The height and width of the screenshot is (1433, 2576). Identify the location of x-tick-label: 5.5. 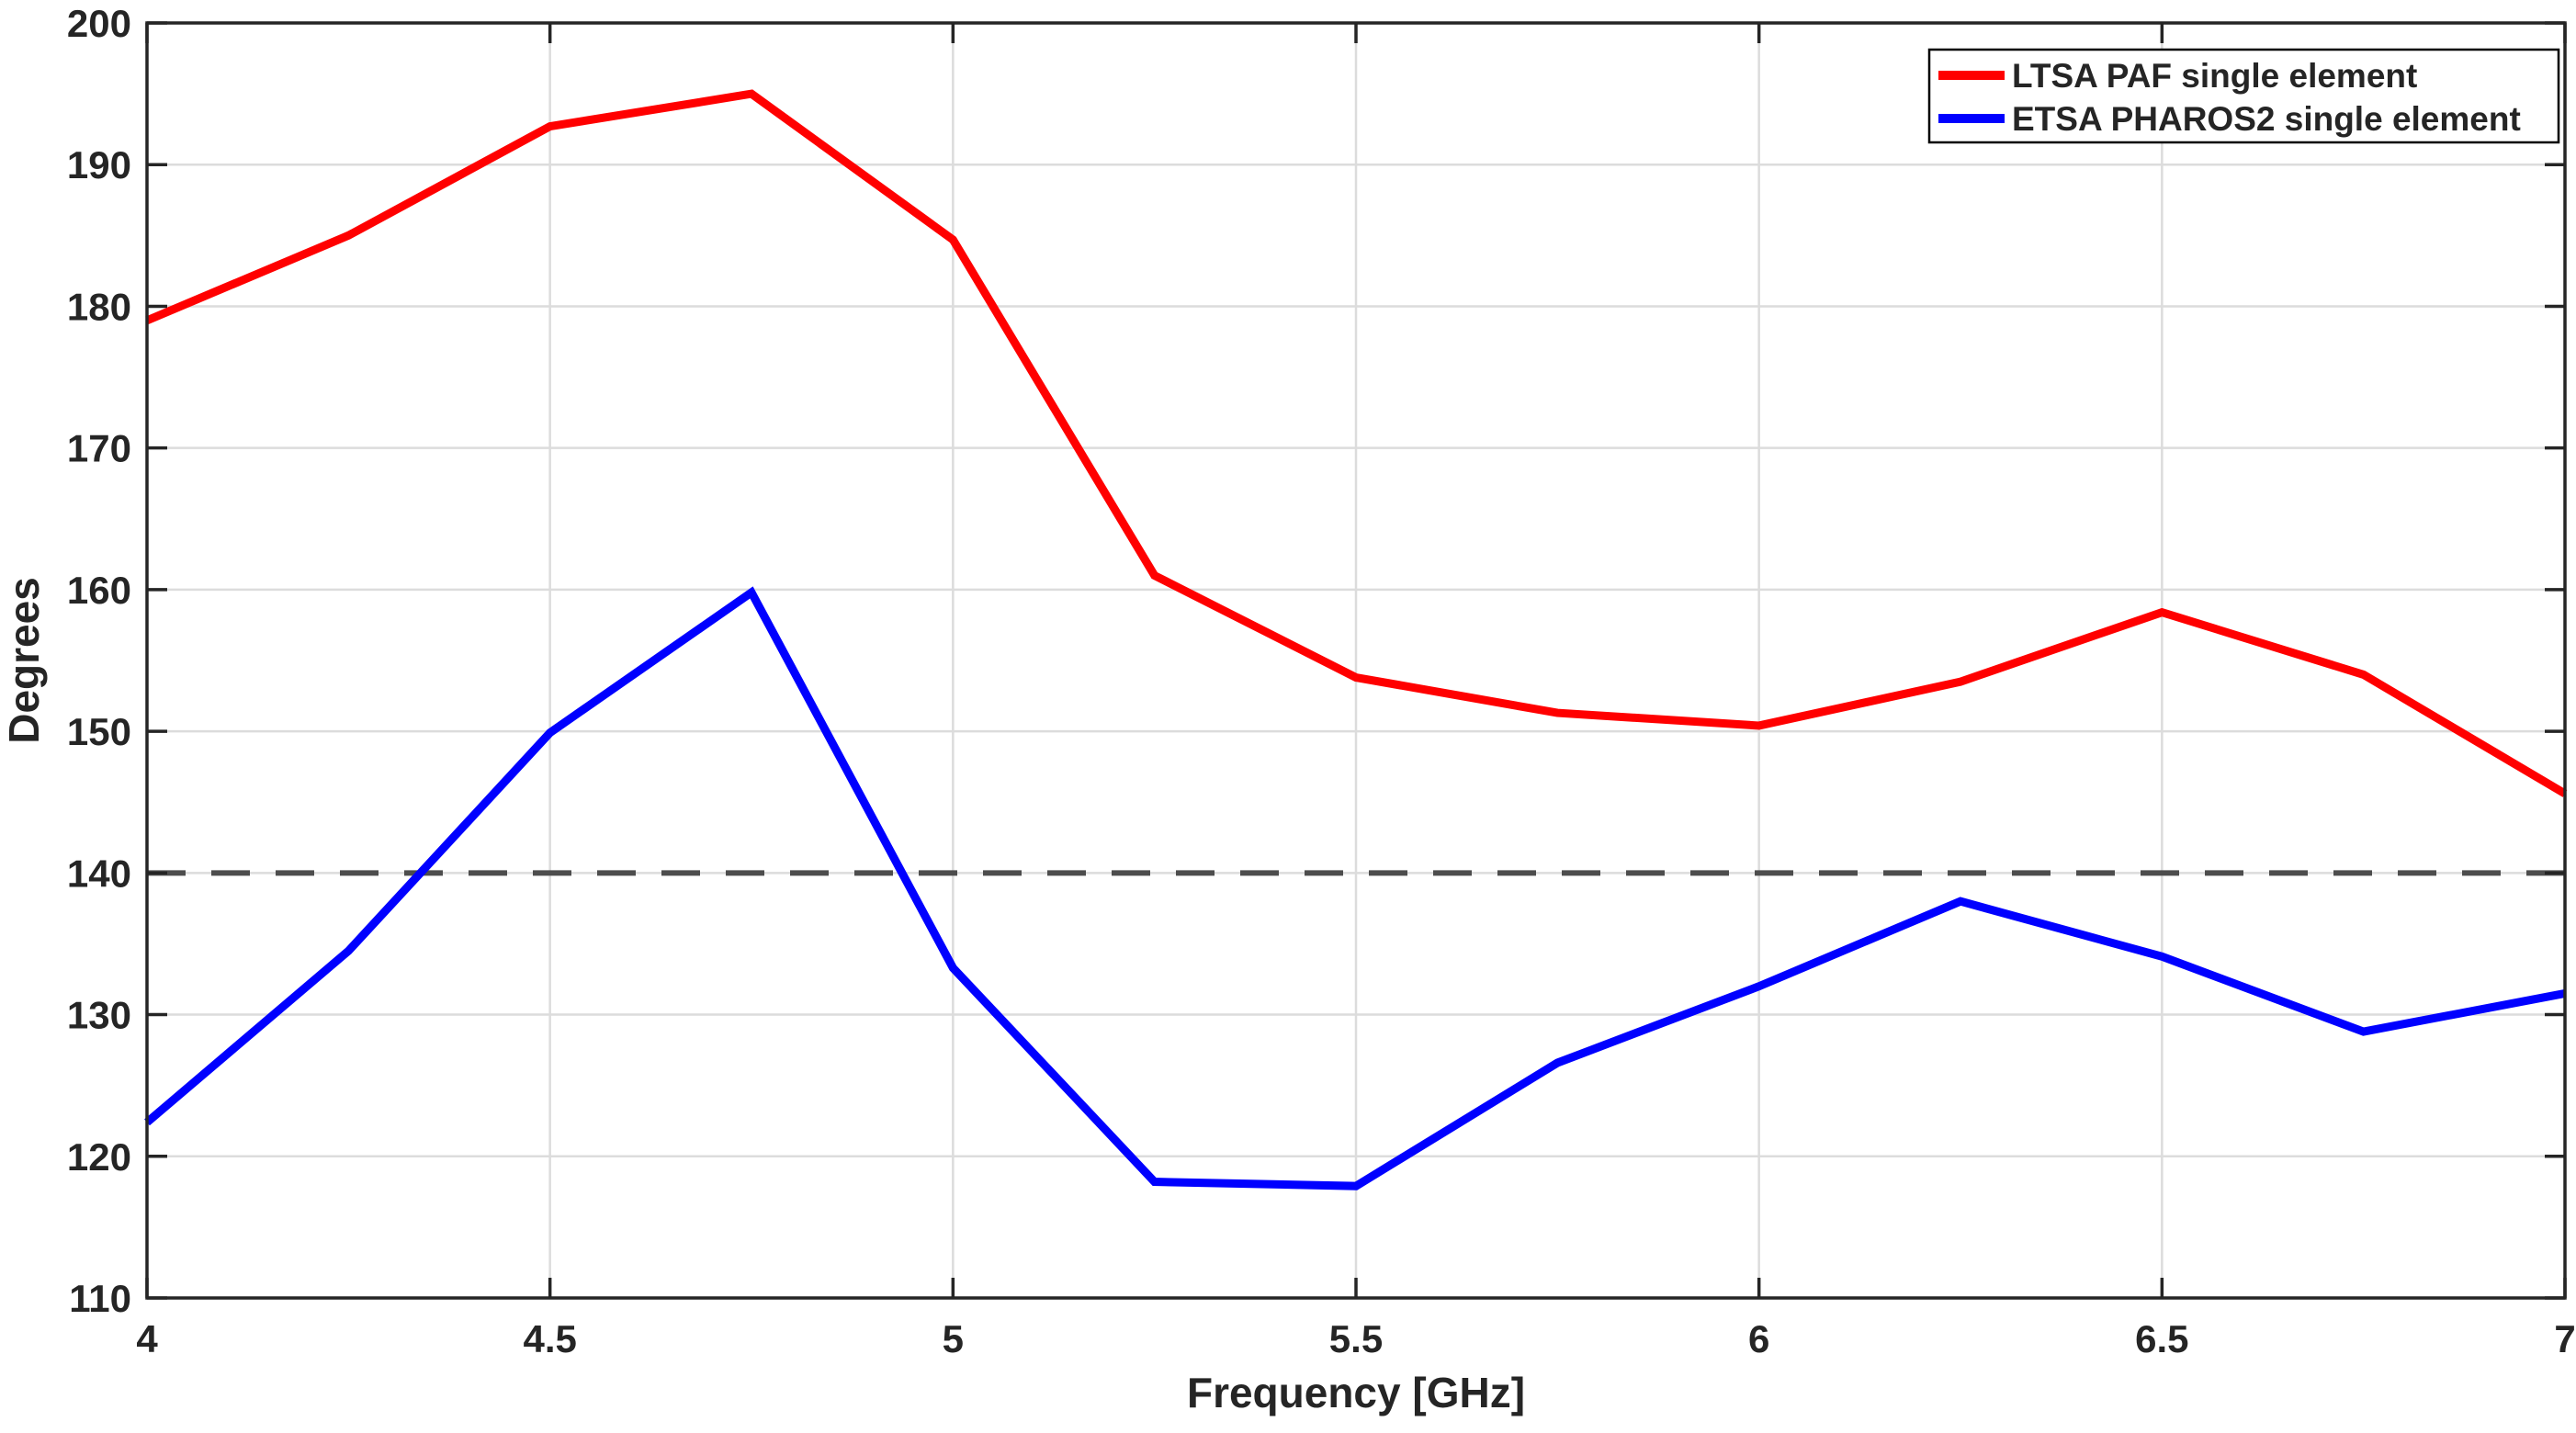
(1356, 1338).